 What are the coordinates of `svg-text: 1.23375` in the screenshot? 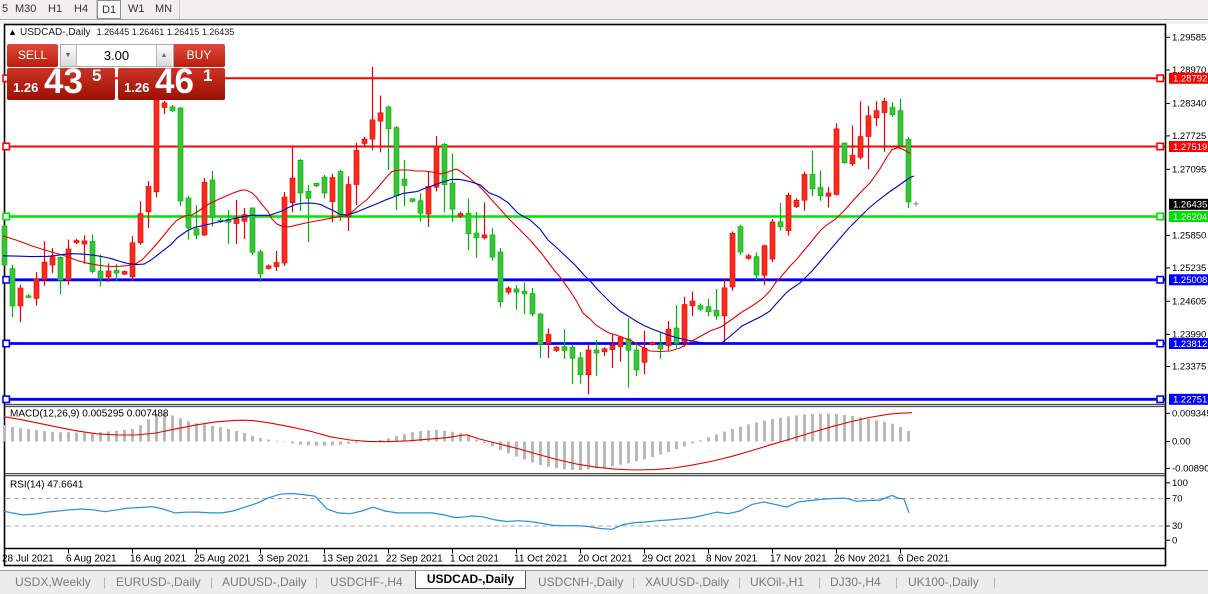 It's located at (1189, 367).